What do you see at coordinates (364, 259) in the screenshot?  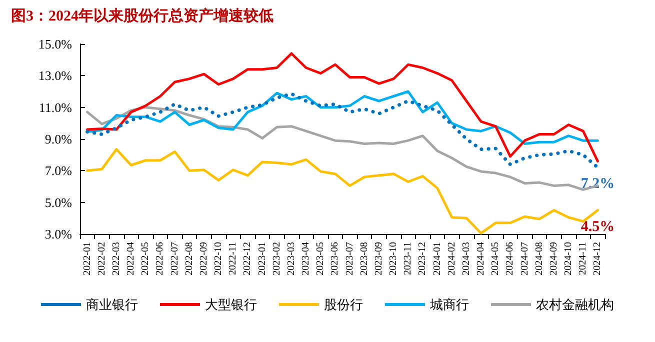 I see `x-tick-label: 2023-08` at bounding box center [364, 259].